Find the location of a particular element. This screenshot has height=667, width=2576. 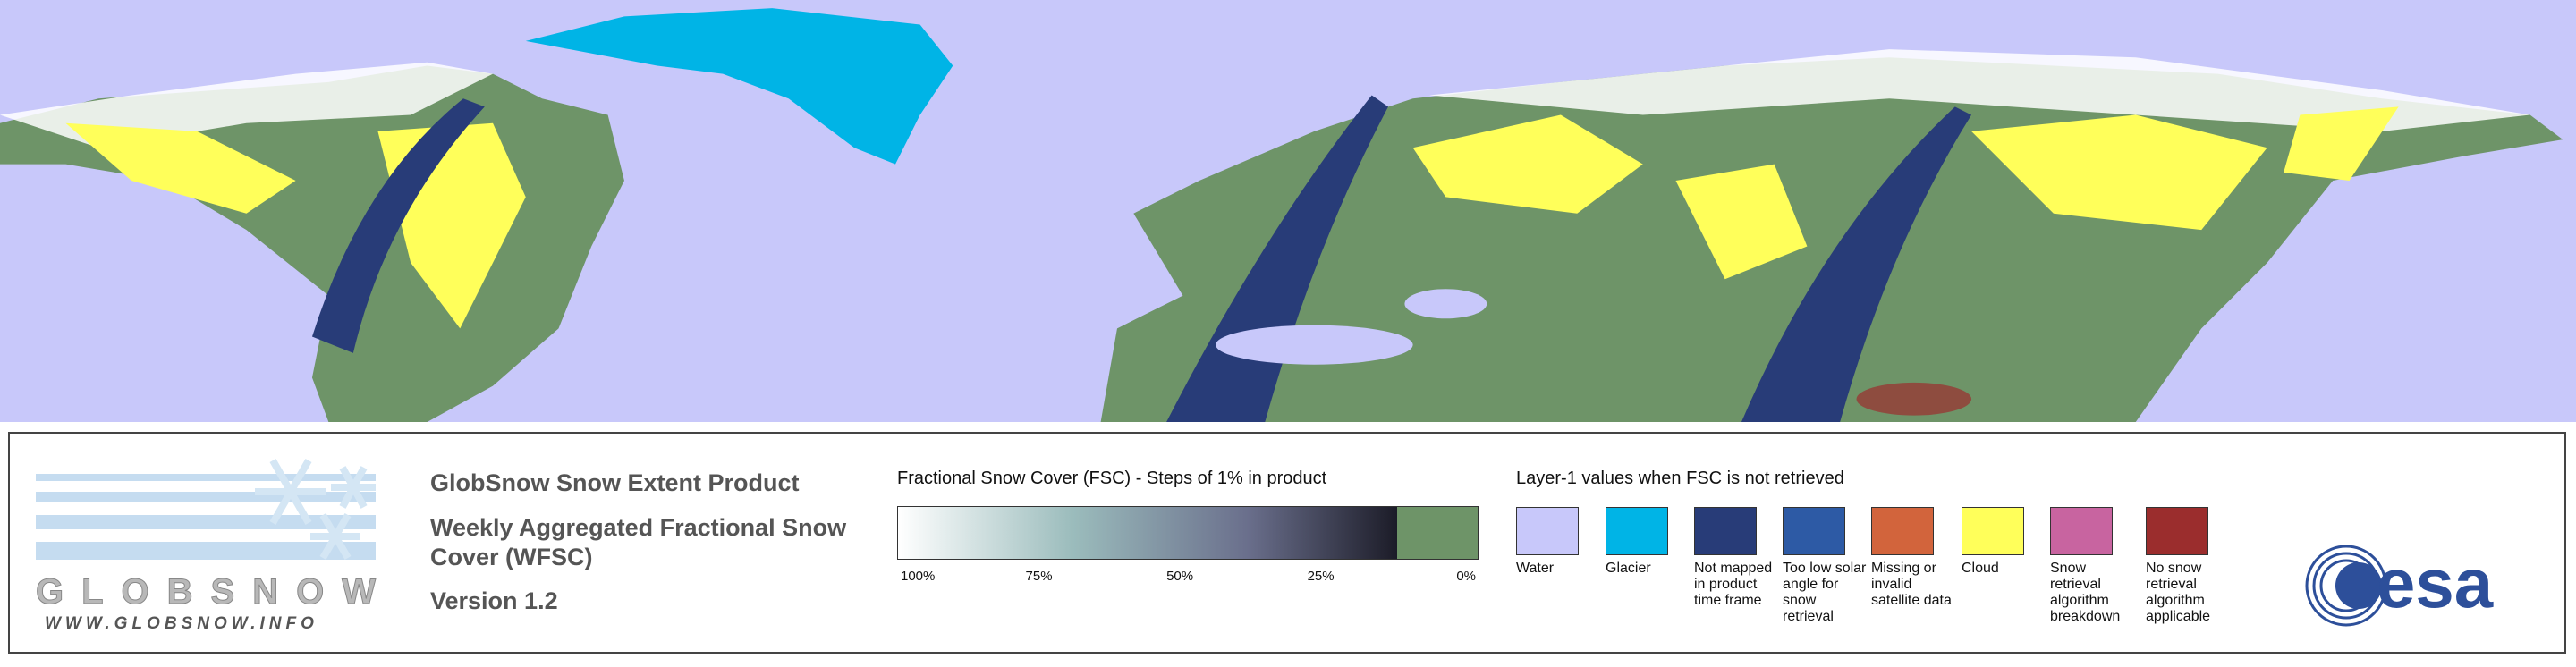

globsnow-logo: GLOBSNOW WWW.GLOBSNOW.INFO is located at coordinates (206, 546).